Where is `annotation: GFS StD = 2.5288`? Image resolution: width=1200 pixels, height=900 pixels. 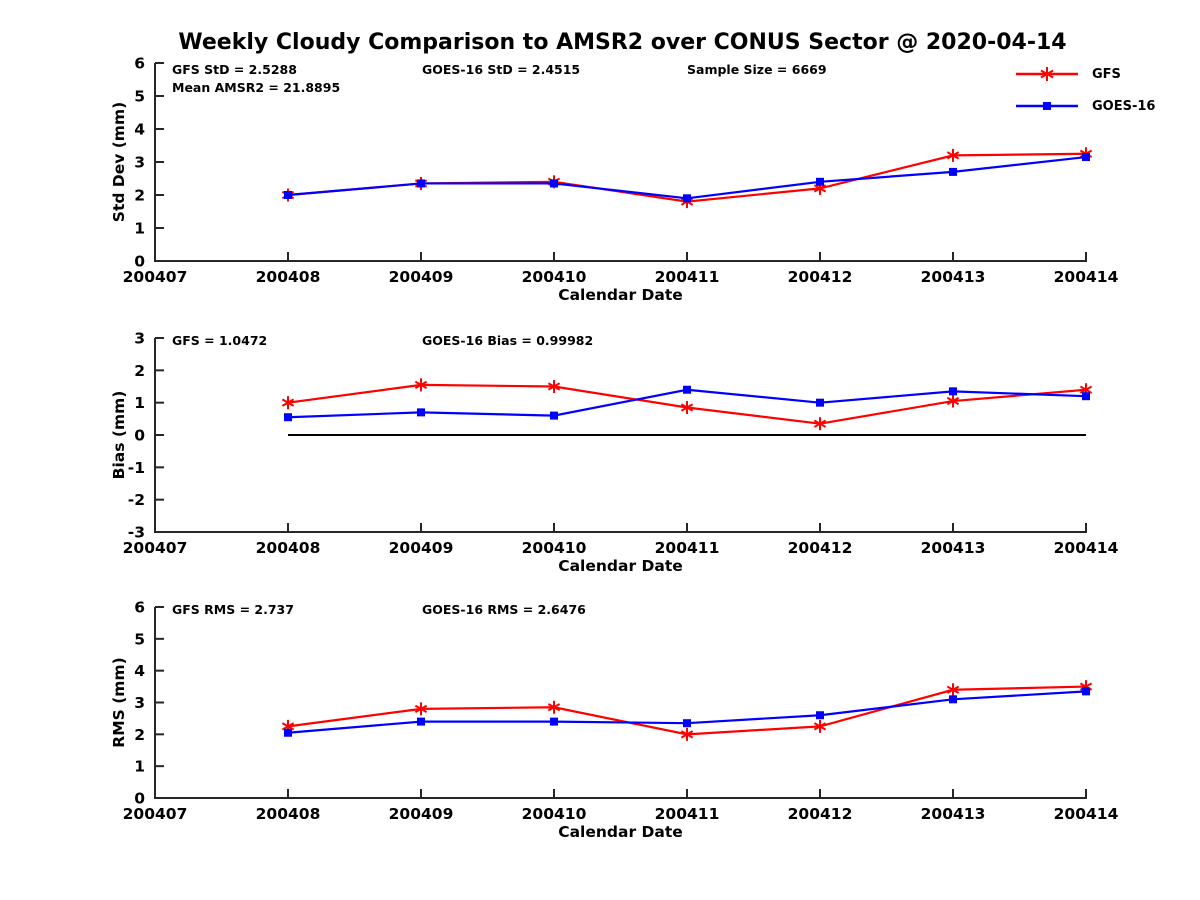
annotation: GFS StD = 2.5288 is located at coordinates (234, 69).